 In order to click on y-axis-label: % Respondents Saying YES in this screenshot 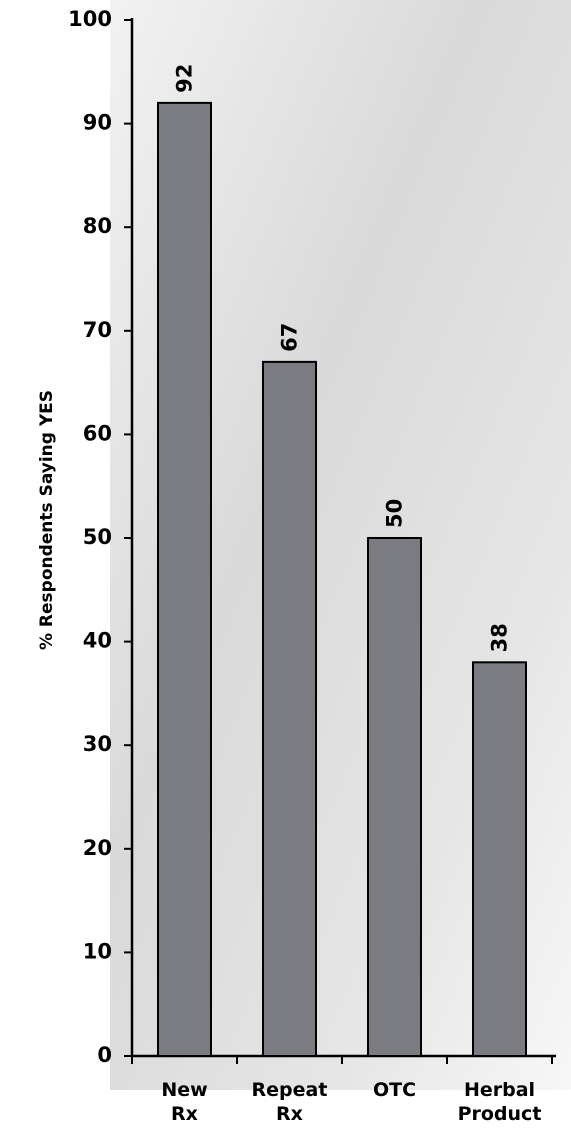, I will do `click(47, 520)`.